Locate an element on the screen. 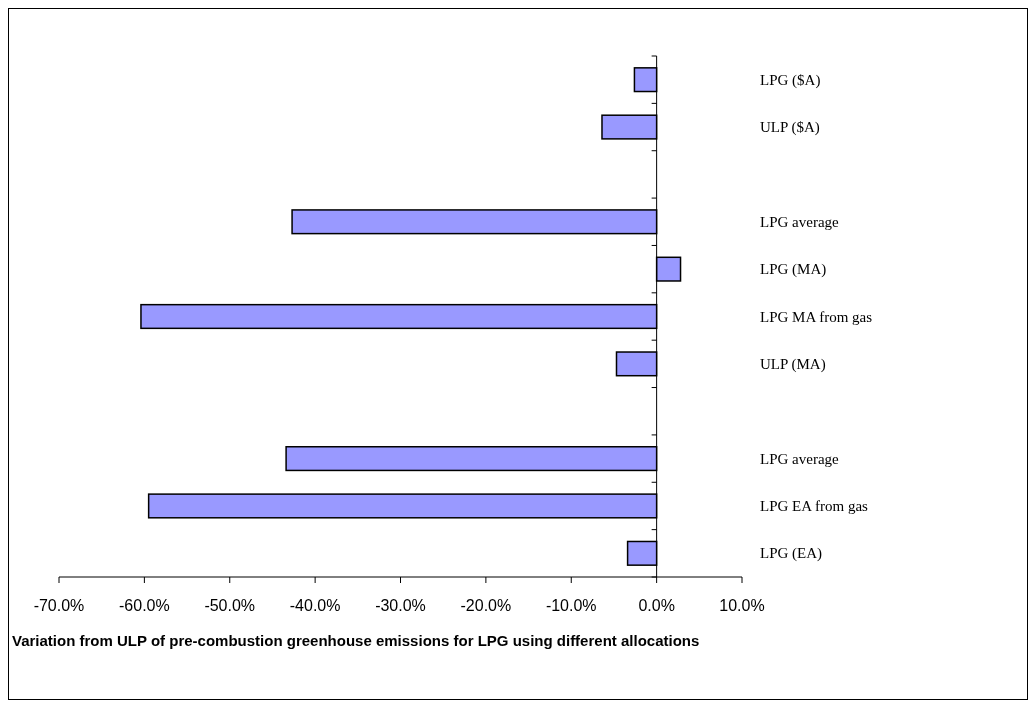  x-tick-label: -60.0% is located at coordinates (144, 605).